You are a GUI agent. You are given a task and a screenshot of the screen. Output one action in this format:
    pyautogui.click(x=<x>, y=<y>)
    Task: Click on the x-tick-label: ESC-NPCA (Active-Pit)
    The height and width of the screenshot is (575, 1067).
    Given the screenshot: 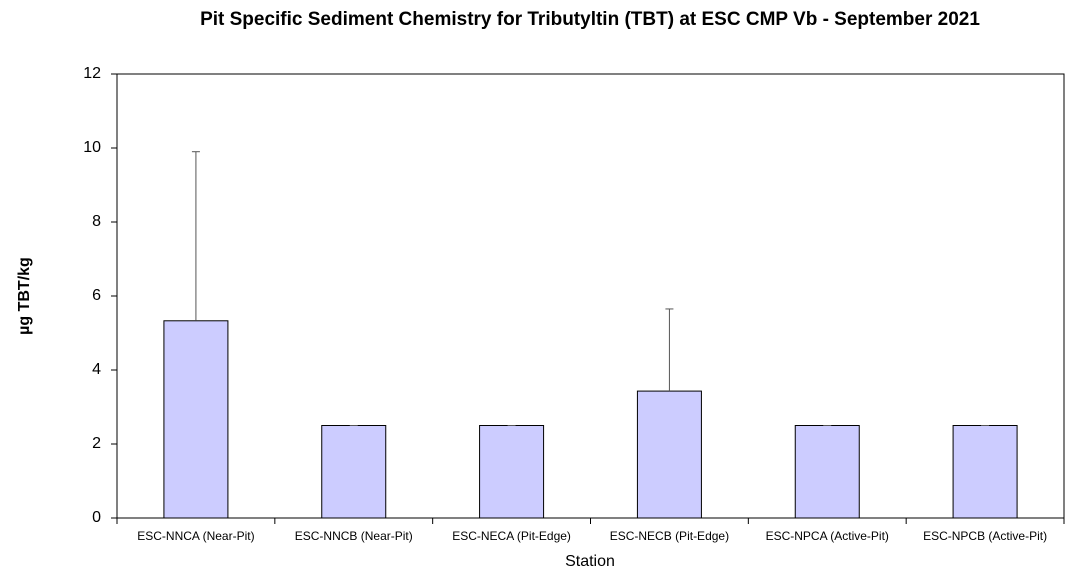 What is the action you would take?
    pyautogui.click(x=827, y=536)
    